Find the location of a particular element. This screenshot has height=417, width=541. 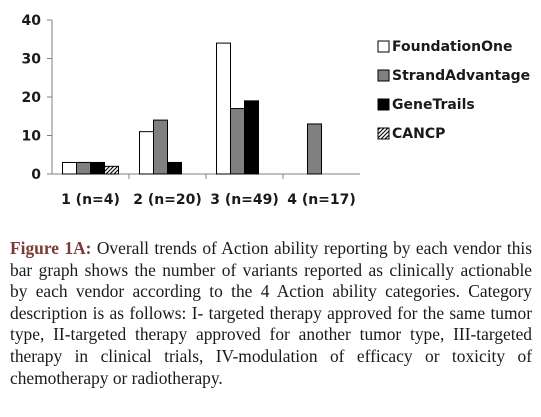

y-tick-label: 30 is located at coordinates (32, 60).